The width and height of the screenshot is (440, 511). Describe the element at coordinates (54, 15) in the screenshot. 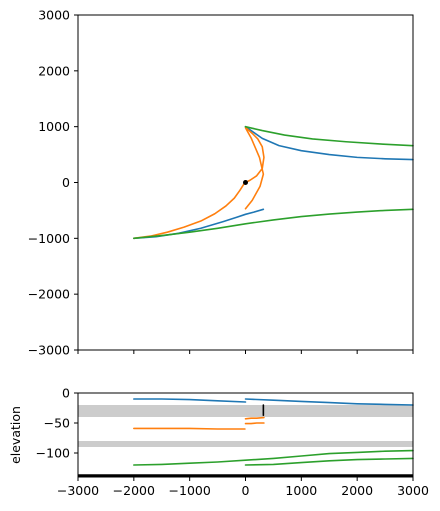

I see `top-y-tick-label: 3000` at that location.